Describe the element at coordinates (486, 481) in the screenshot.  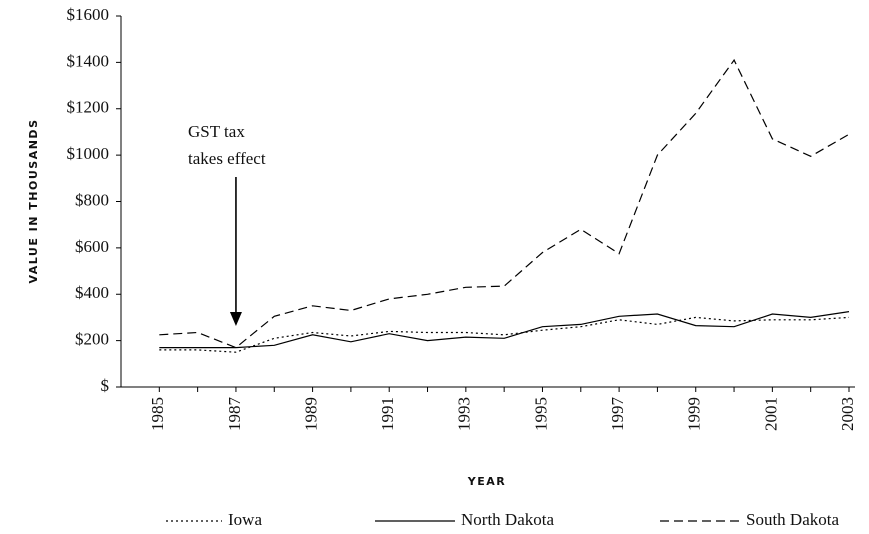
I see `x-axis-label: YEAR` at that location.